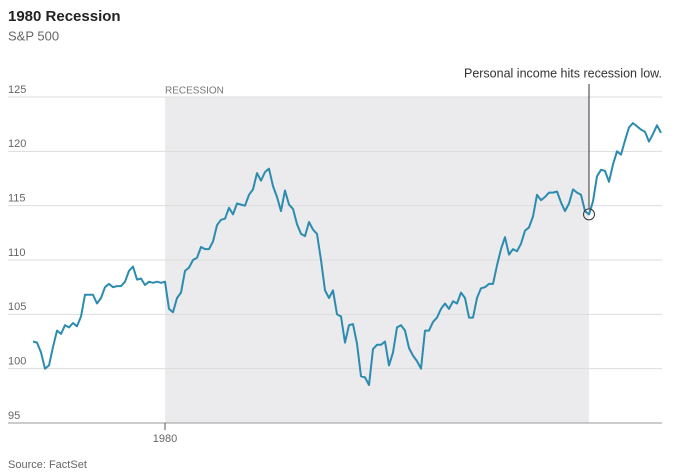 Image resolution: width=688 pixels, height=475 pixels. What do you see at coordinates (17, 307) in the screenshot?
I see `y-tick-label: 105` at bounding box center [17, 307].